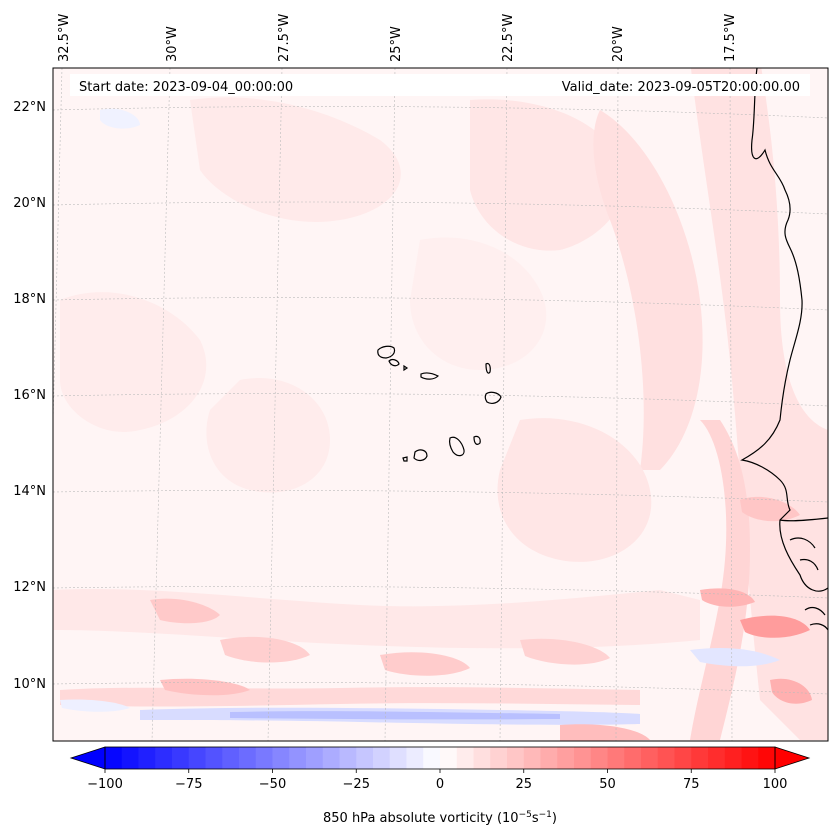 The height and width of the screenshot is (839, 837). I want to click on colorbar-label: 850 hPa absolute vorticity (10−5s−1), so click(440, 818).